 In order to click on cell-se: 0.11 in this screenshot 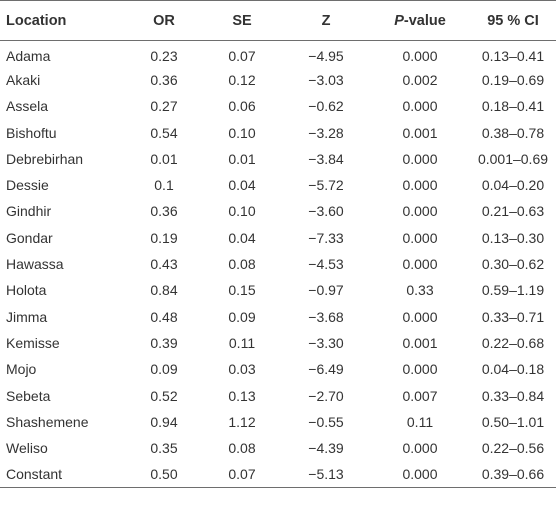, I will do `click(242, 342)`.